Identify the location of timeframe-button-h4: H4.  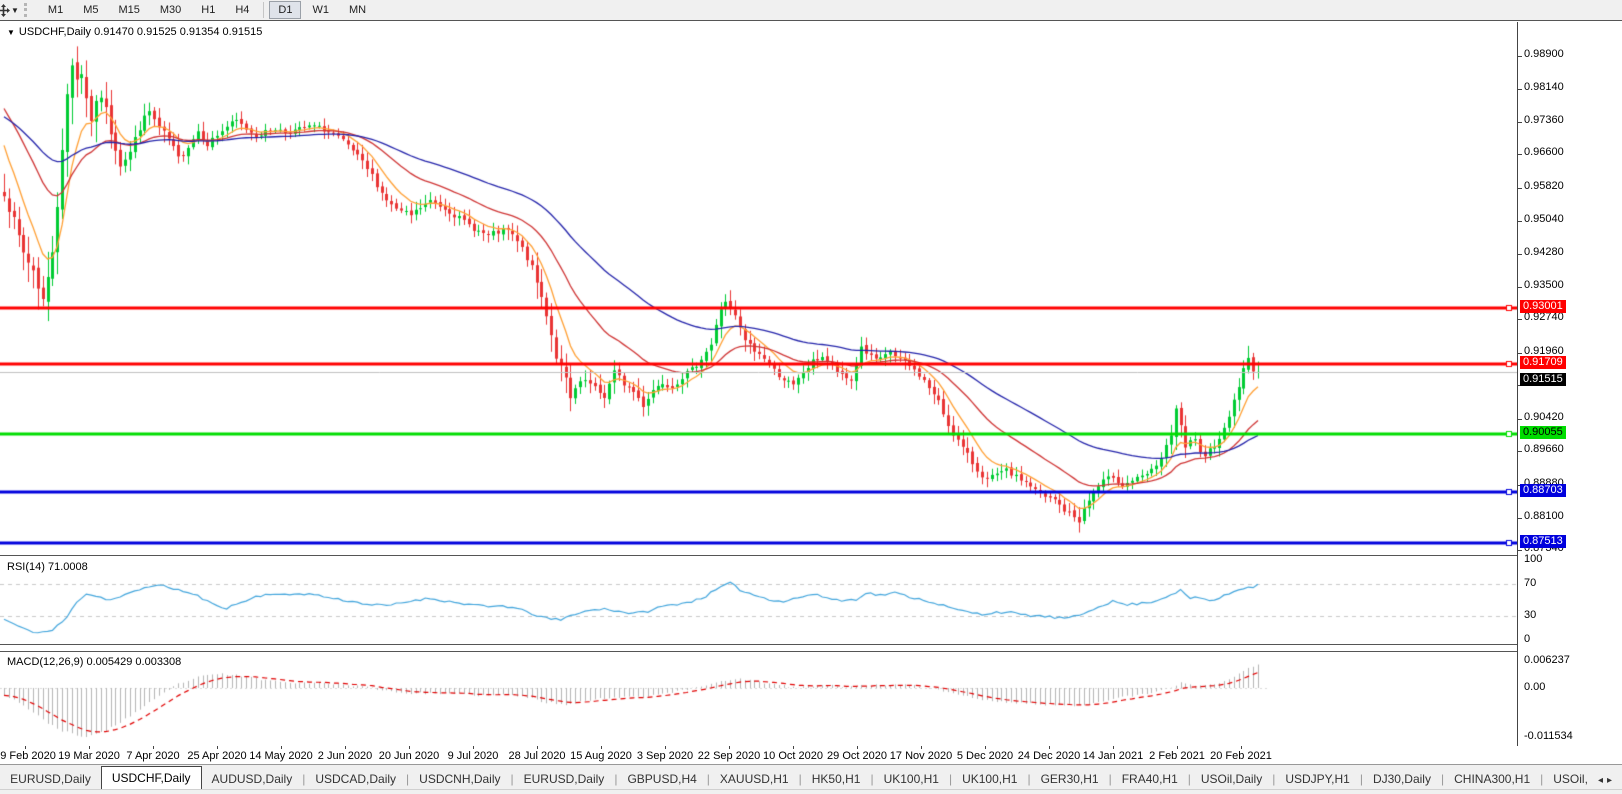
(242, 10).